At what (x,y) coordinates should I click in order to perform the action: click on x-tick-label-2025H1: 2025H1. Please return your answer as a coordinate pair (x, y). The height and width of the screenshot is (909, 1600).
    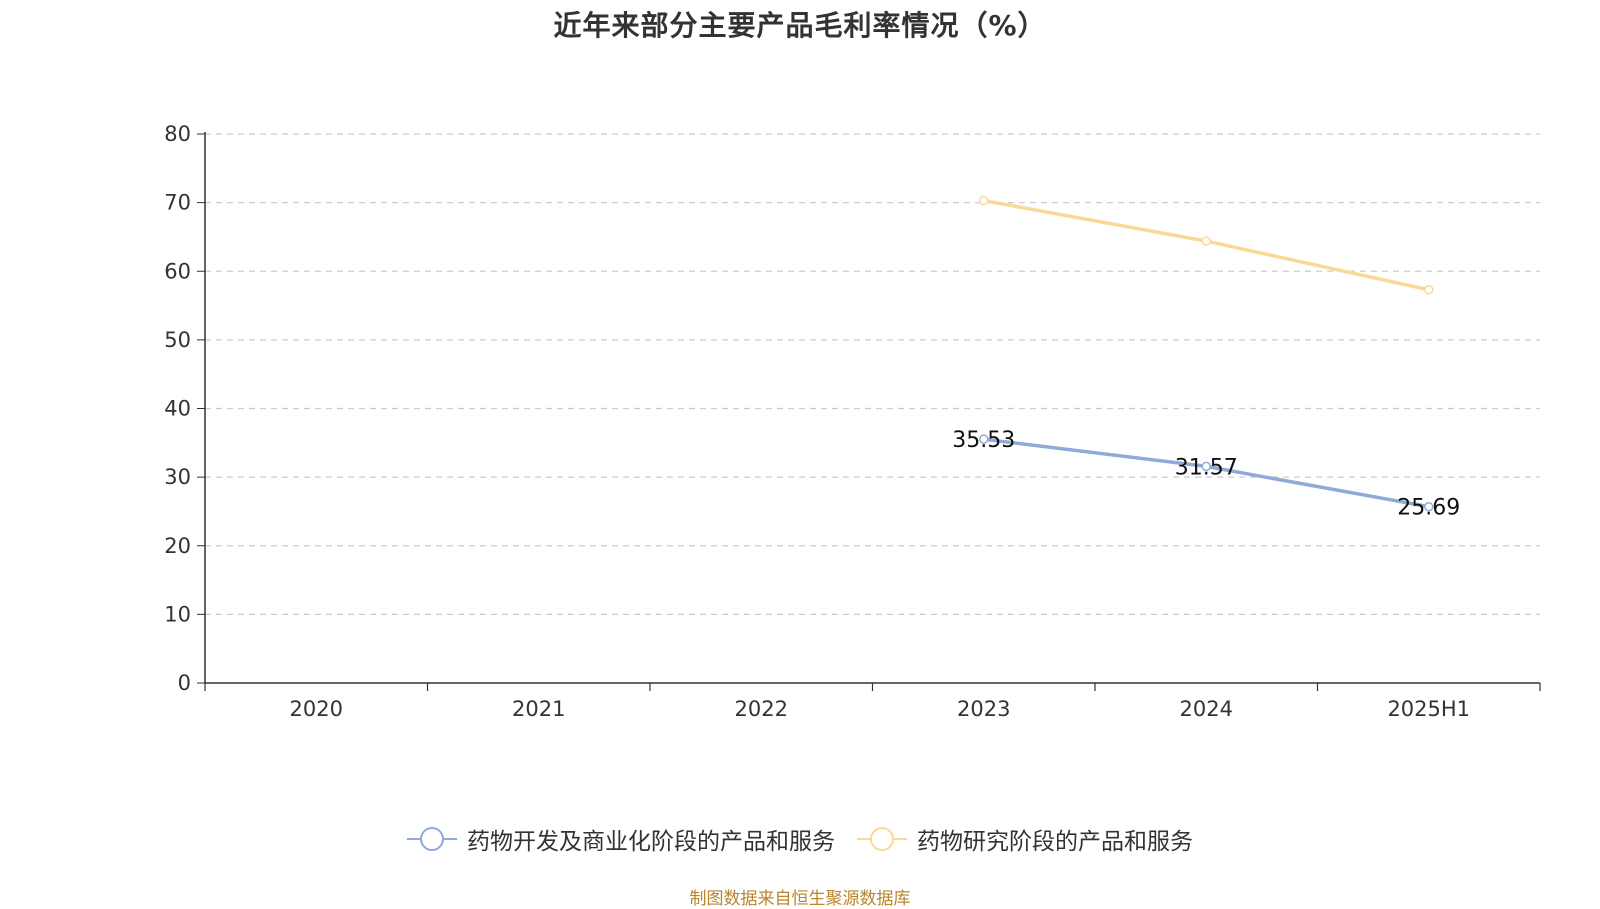
    Looking at the image, I should click on (1428, 709).